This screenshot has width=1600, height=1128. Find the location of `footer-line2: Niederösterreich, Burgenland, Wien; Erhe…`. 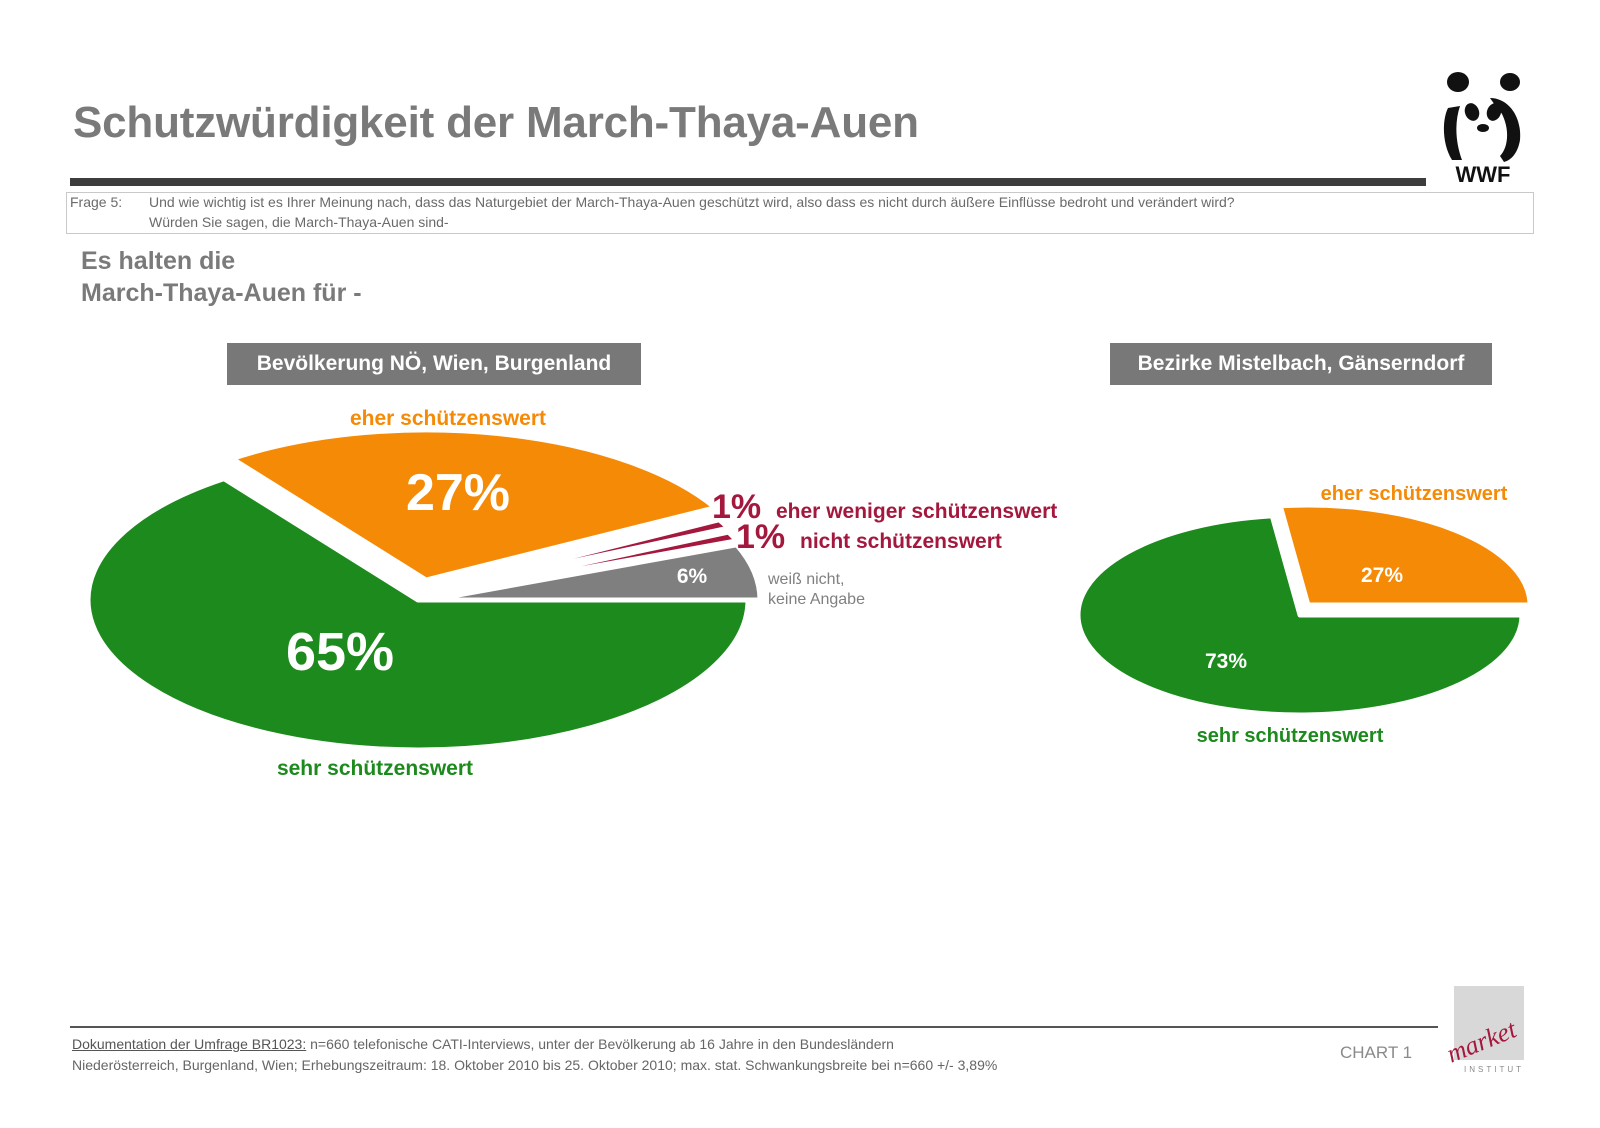

footer-line2: Niederösterreich, Burgenland, Wien; Erhe… is located at coordinates (535, 1065).